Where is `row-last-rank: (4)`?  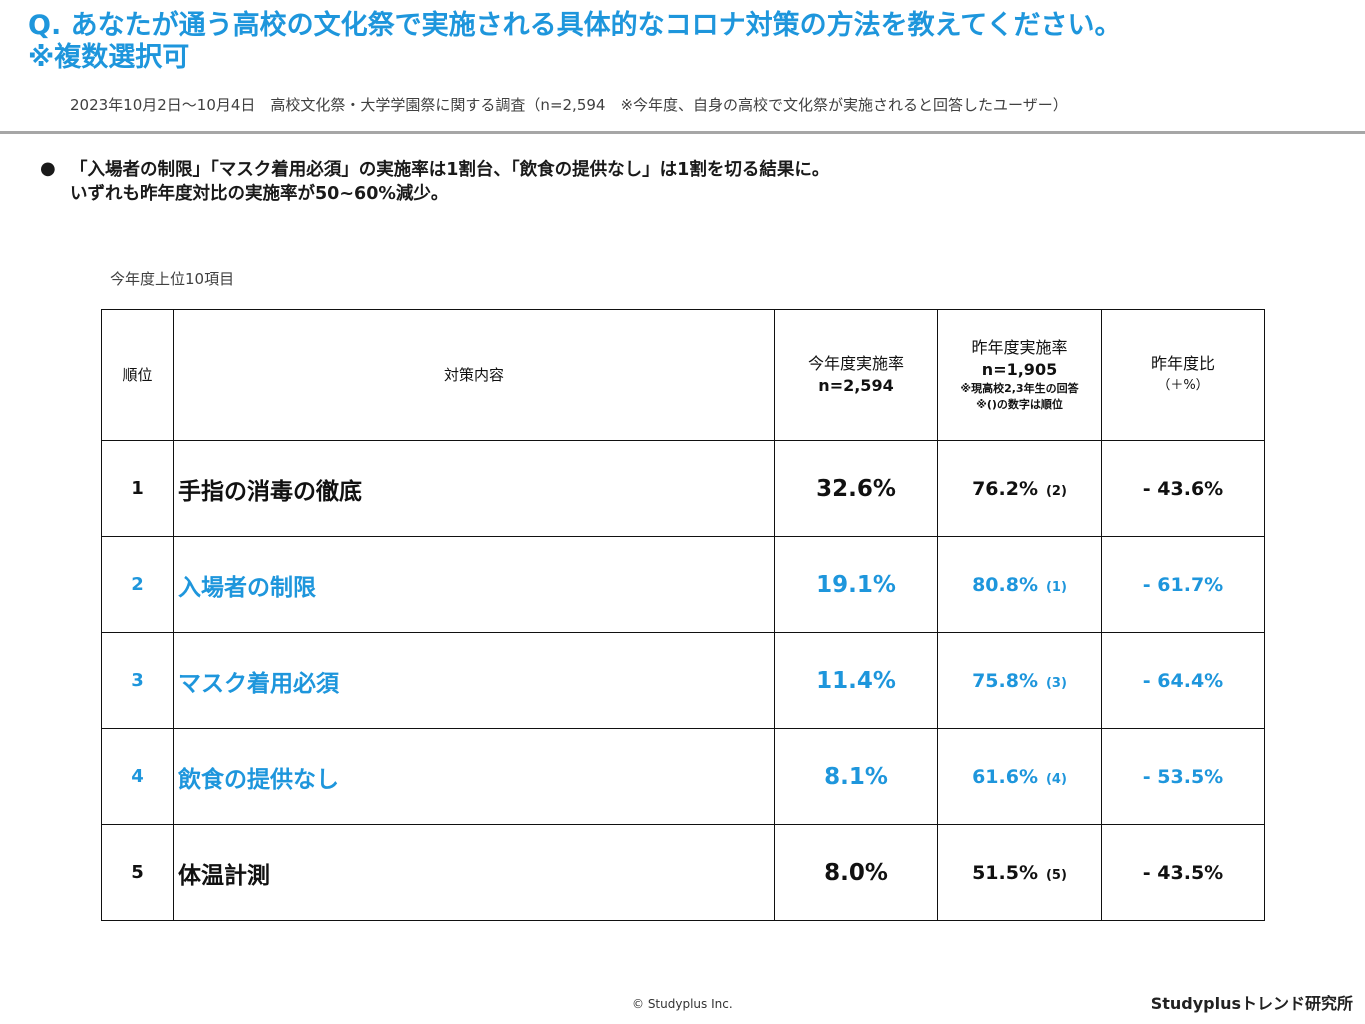 row-last-rank: (4) is located at coordinates (1056, 779).